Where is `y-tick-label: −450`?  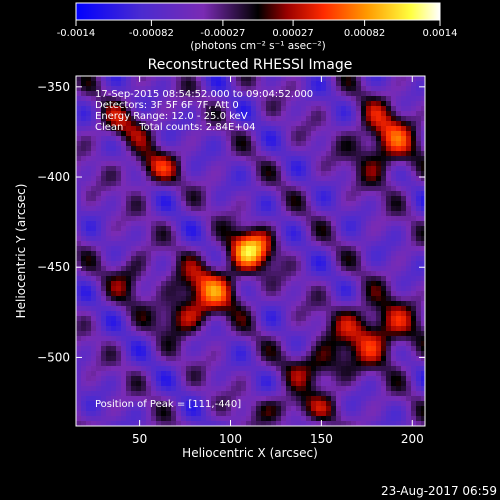
y-tick-label: −450 is located at coordinates (53, 267).